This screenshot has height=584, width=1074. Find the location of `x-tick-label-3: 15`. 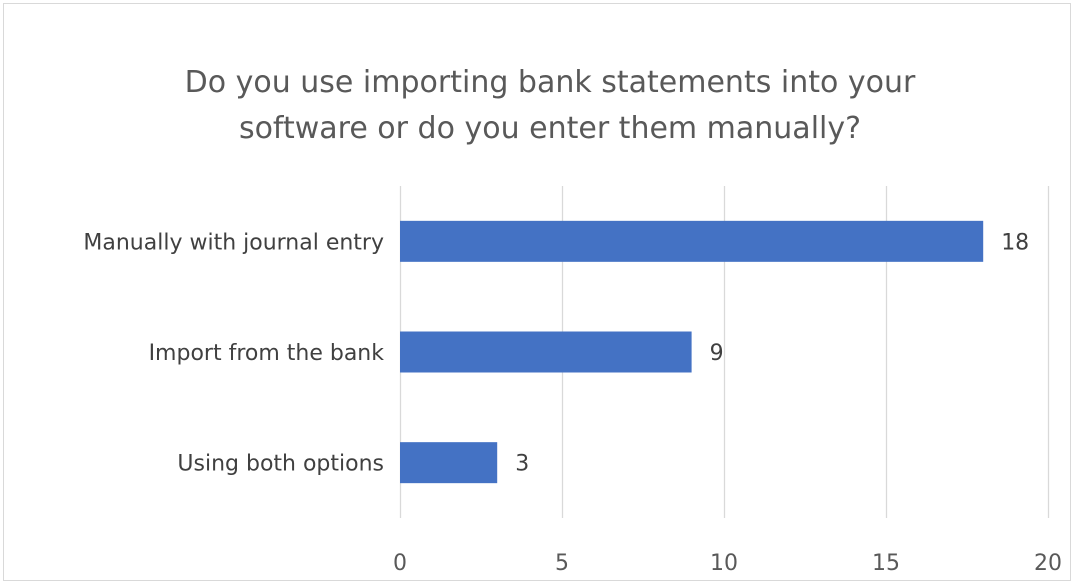

x-tick-label-3: 15 is located at coordinates (886, 563).